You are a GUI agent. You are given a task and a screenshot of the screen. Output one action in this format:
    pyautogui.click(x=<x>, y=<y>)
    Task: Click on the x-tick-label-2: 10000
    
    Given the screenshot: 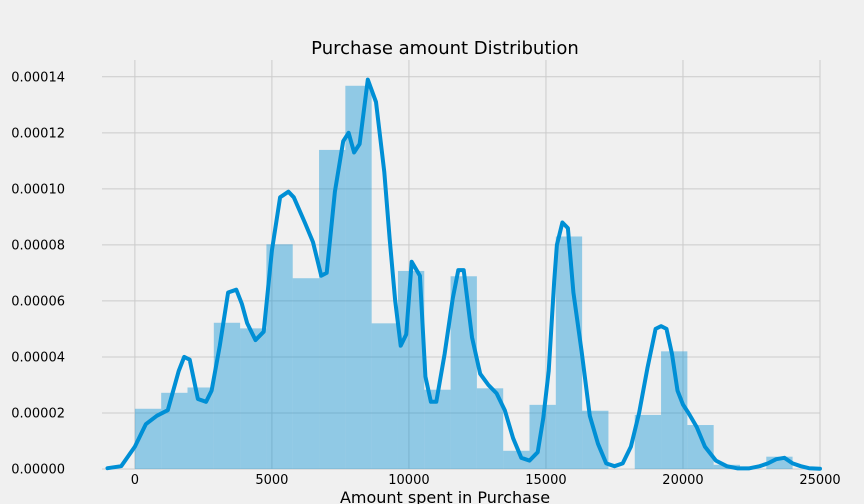 What is the action you would take?
    pyautogui.click(x=408, y=480)
    